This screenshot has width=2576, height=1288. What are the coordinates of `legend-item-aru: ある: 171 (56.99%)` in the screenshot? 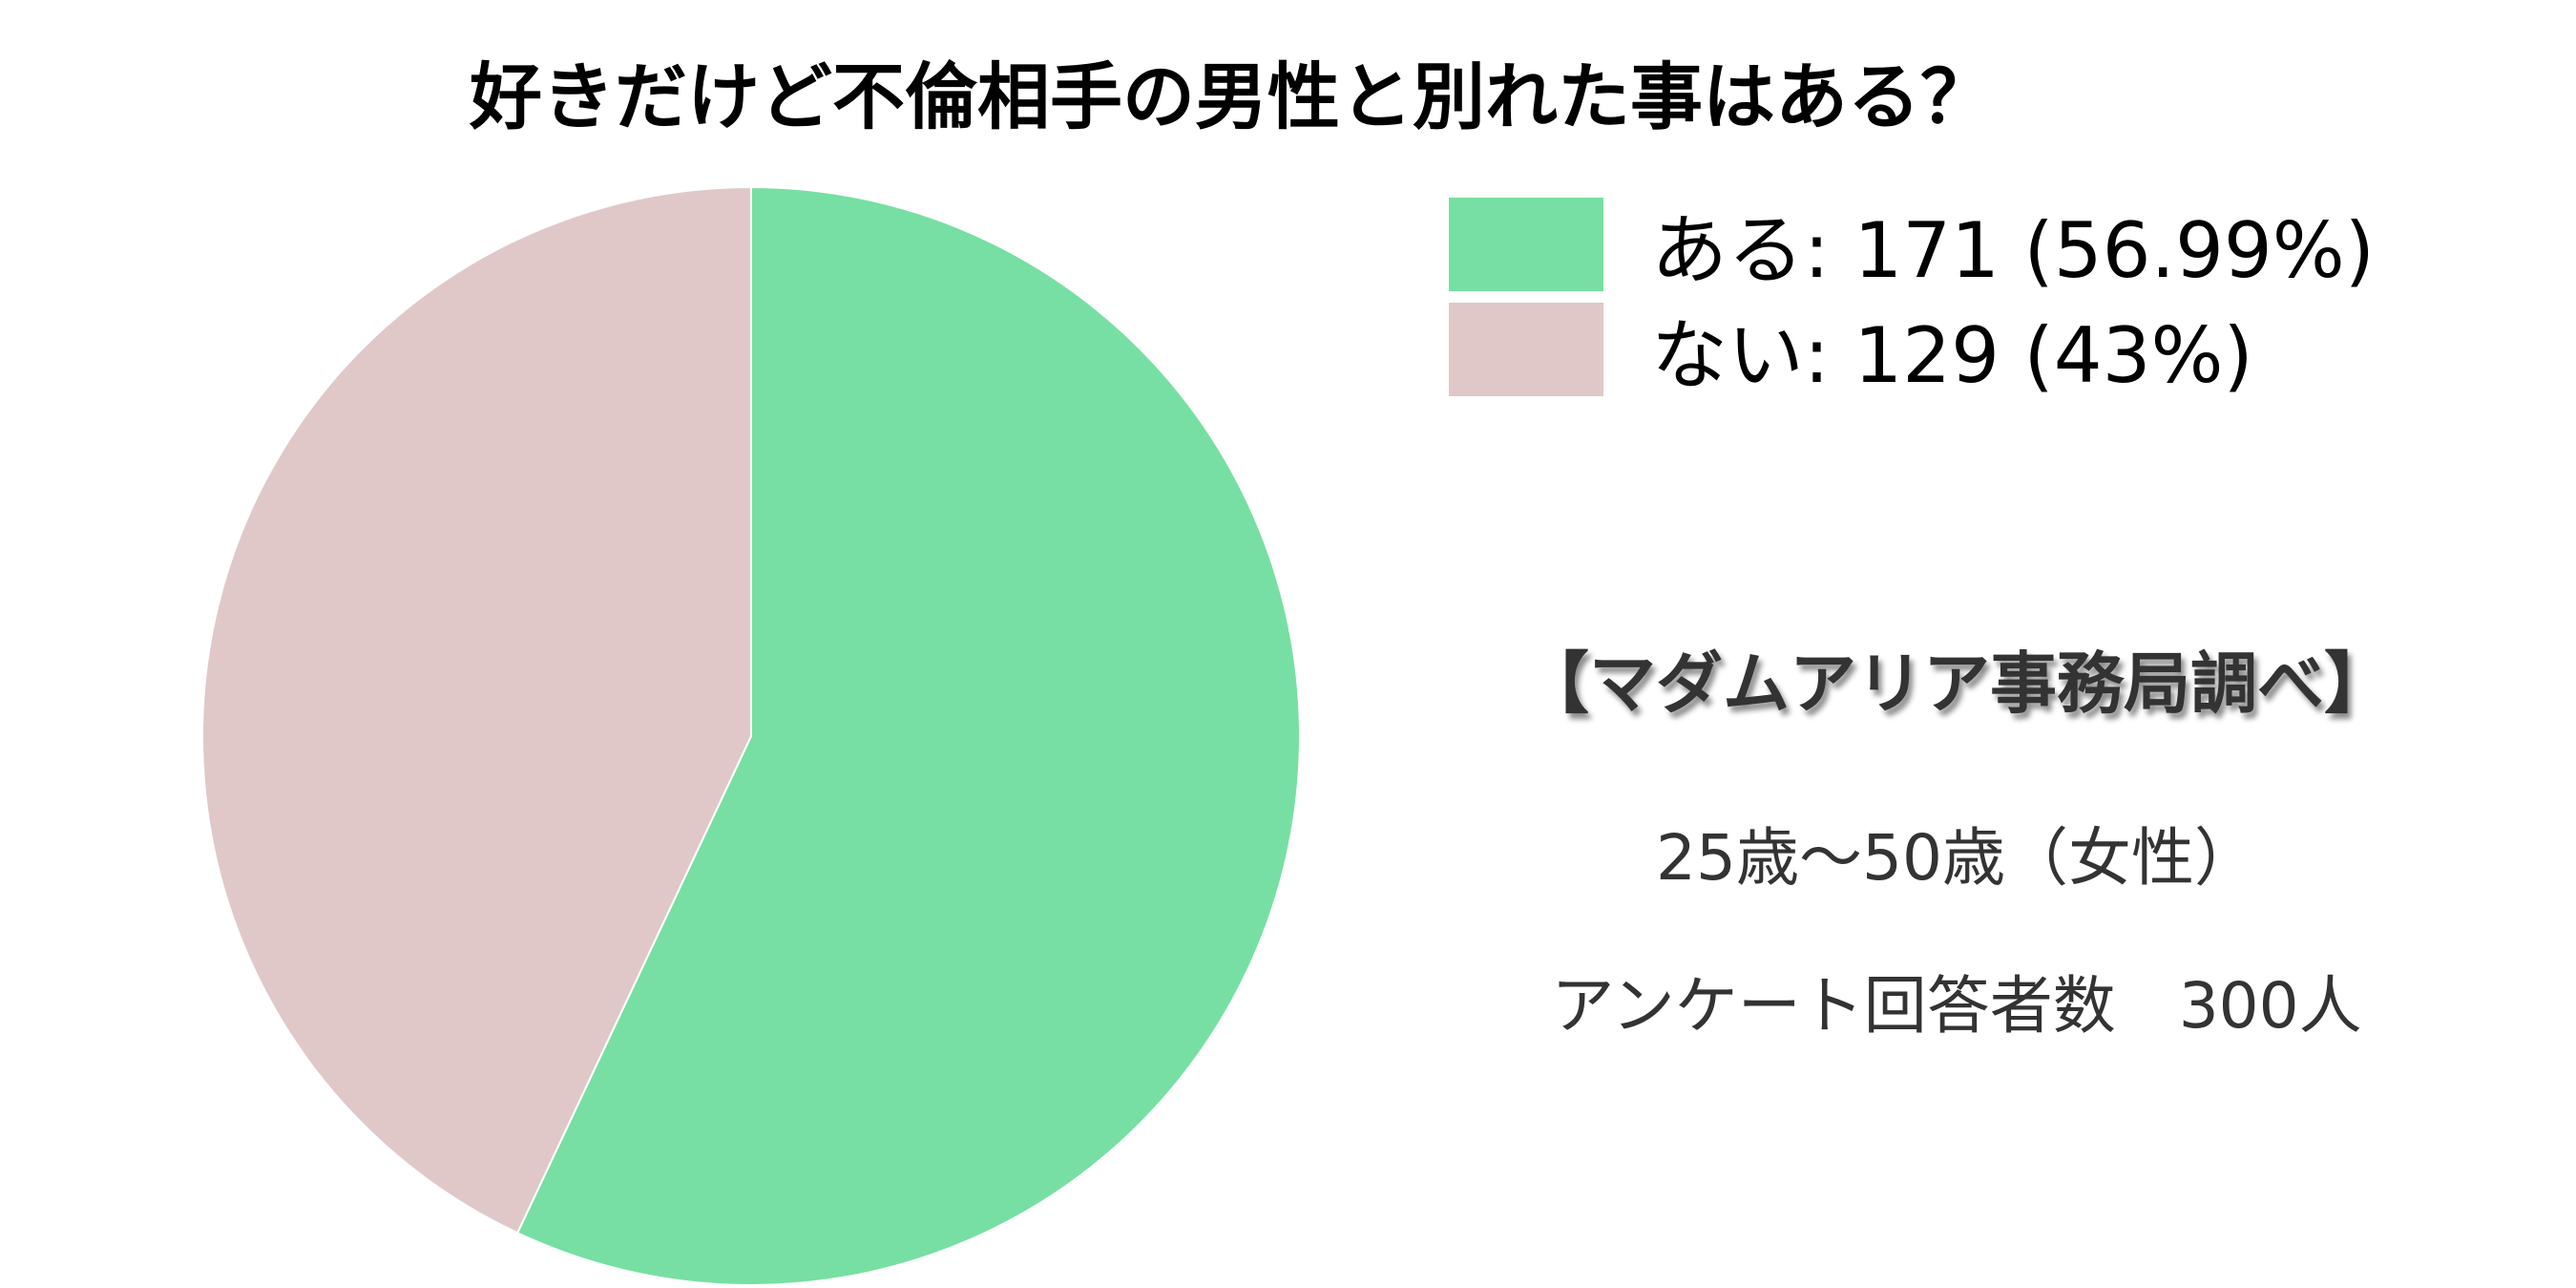 It's located at (1912, 246).